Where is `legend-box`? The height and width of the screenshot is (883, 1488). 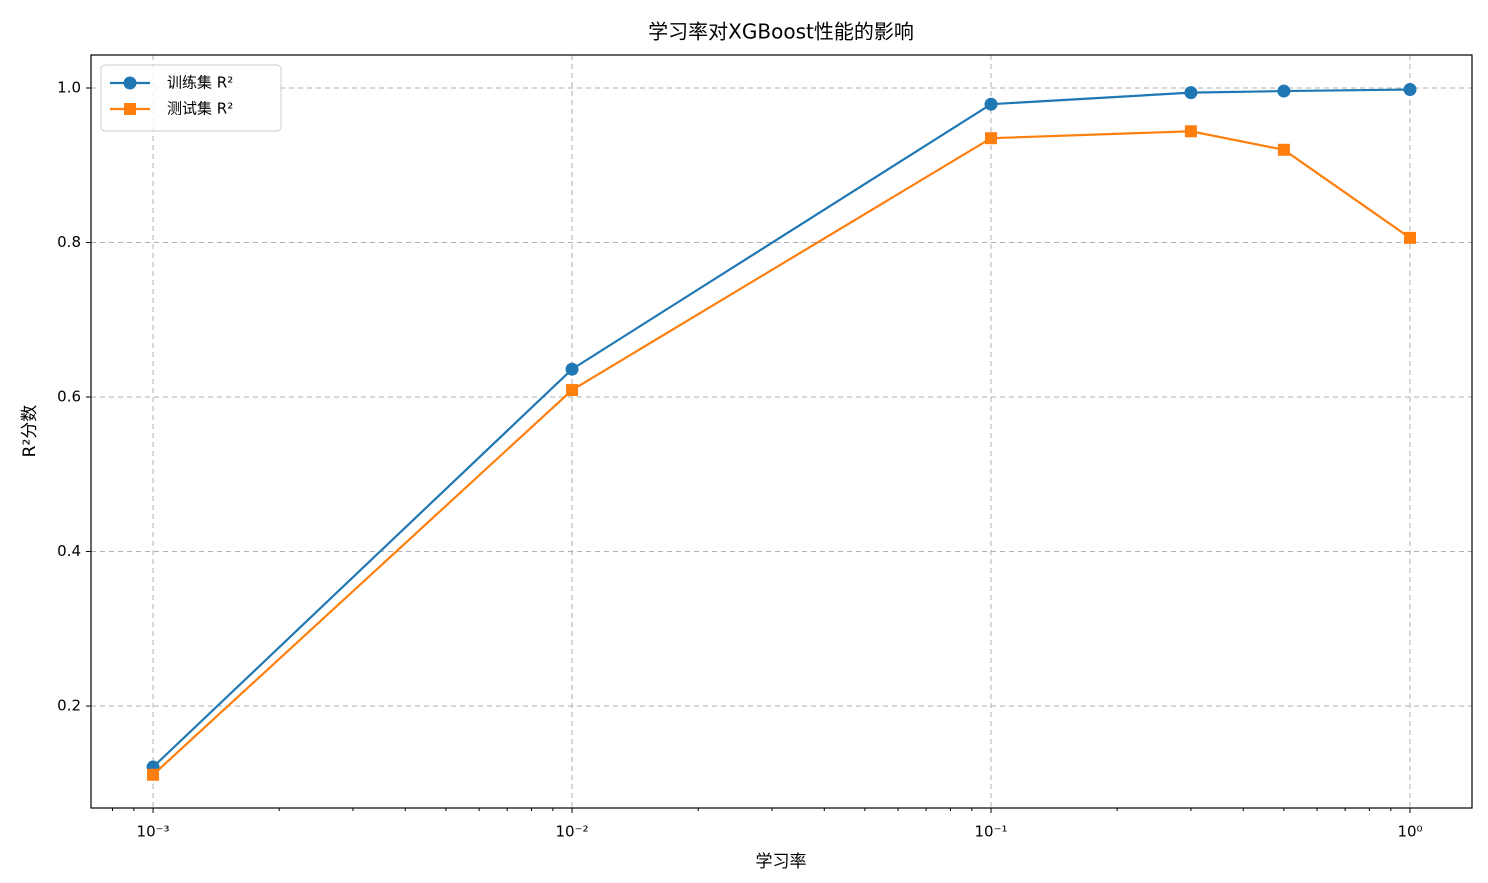
legend-box is located at coordinates (191, 98).